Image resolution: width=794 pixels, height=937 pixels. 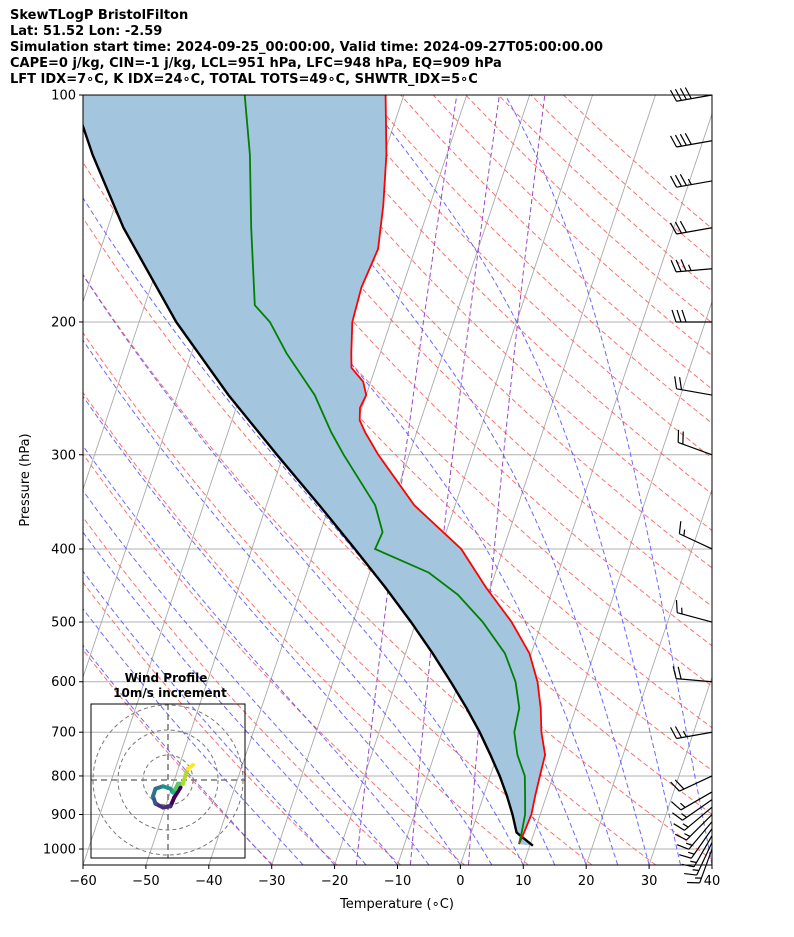 What do you see at coordinates (63, 776) in the screenshot?
I see `y-tick-label: 800` at bounding box center [63, 776].